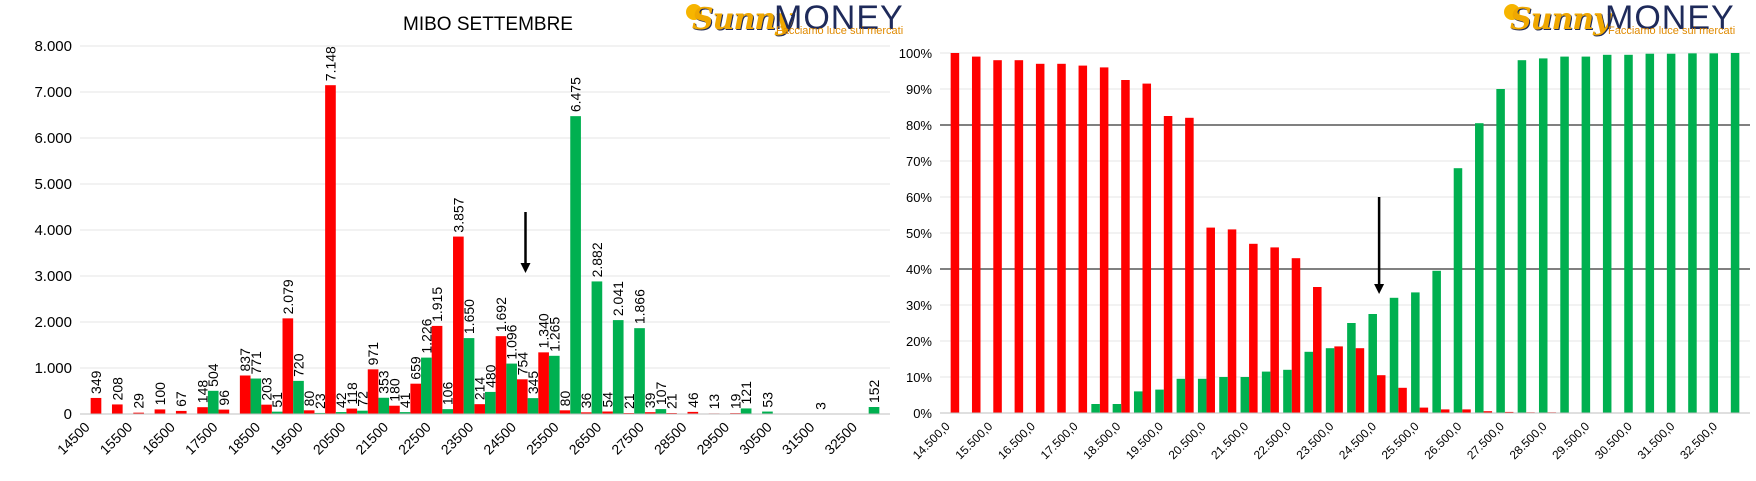 The image size is (1756, 481). I want to click on x-tick-label: 24500, so click(499, 438).